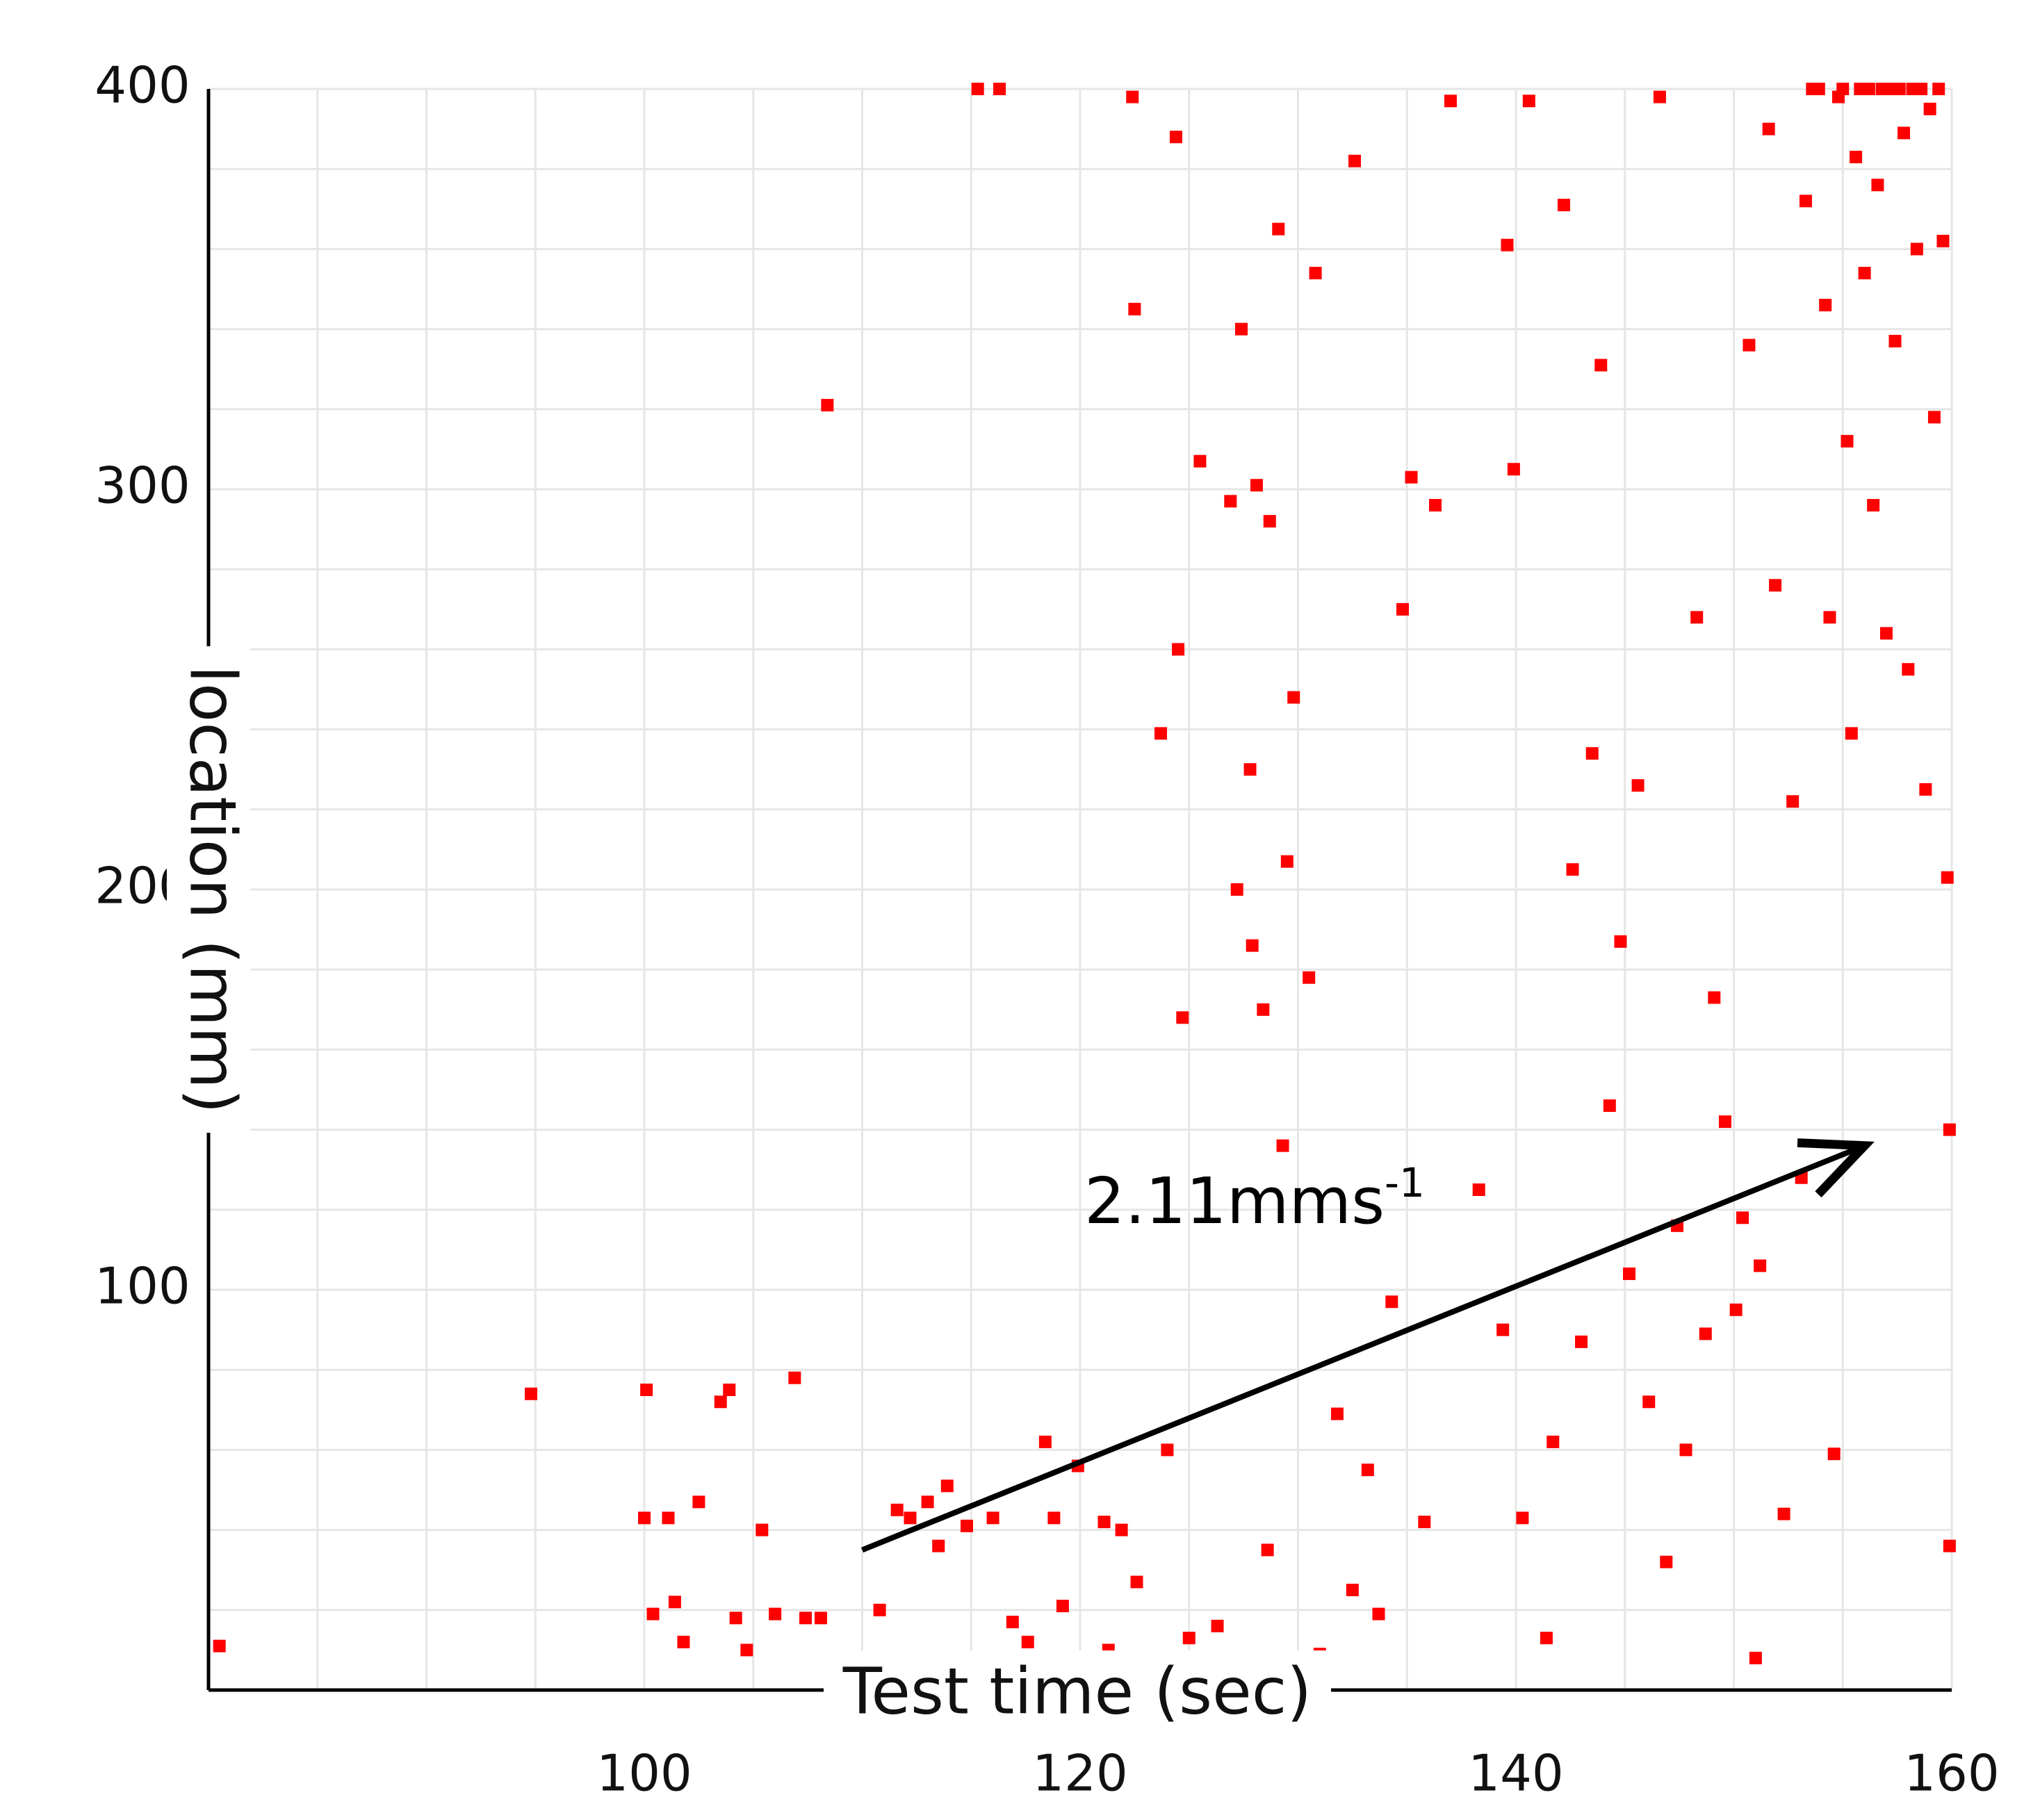 Image resolution: width=2040 pixels, height=1820 pixels. I want to click on y-axis-title: location (mm), so click(213, 889).